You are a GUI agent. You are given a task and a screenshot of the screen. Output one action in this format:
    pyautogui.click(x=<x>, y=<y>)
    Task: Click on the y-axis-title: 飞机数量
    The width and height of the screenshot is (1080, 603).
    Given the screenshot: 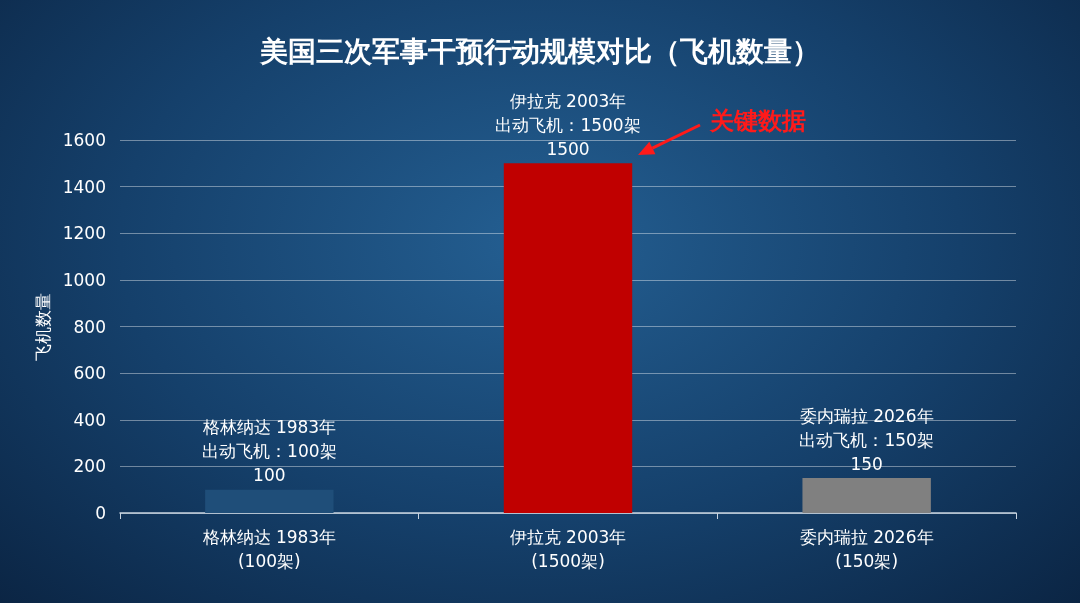 What is the action you would take?
    pyautogui.click(x=43, y=326)
    